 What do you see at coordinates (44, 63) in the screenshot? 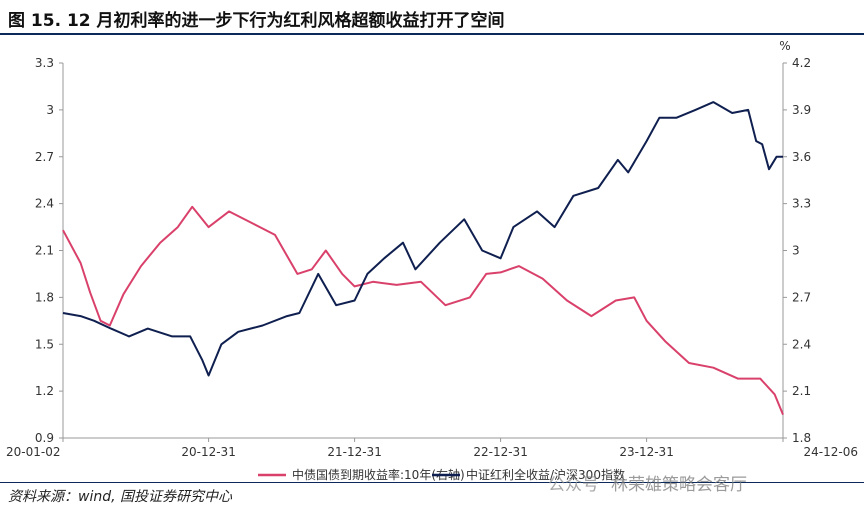
I see `left-tick-label: 3.3` at bounding box center [44, 63].